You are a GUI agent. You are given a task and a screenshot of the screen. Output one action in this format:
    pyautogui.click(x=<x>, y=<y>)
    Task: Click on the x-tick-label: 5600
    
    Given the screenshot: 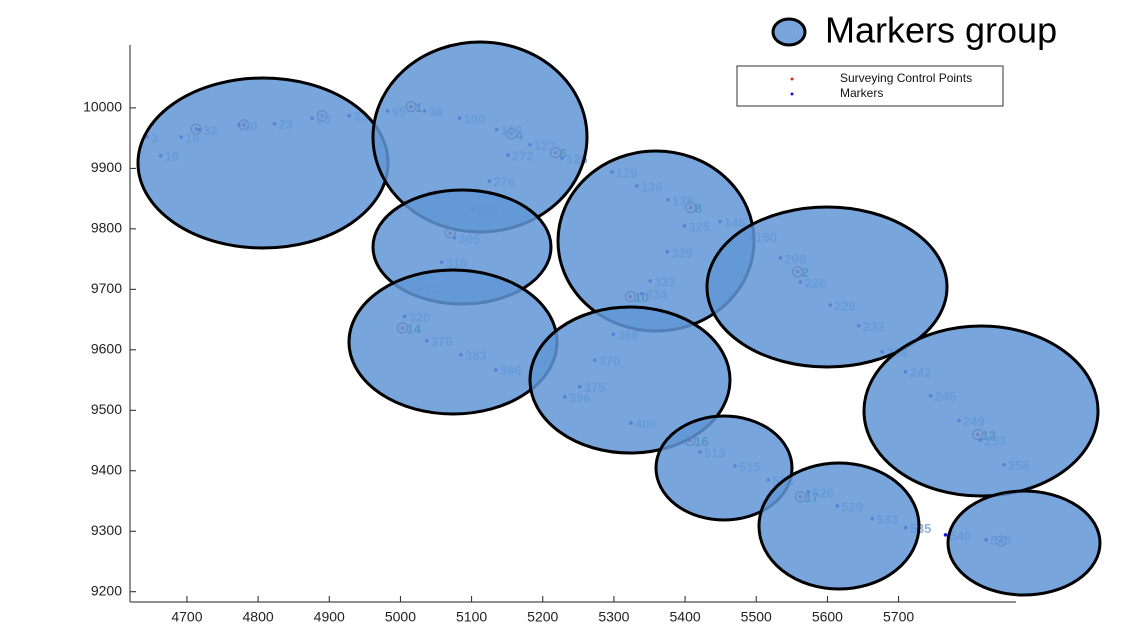 What is the action you would take?
    pyautogui.click(x=827, y=617)
    